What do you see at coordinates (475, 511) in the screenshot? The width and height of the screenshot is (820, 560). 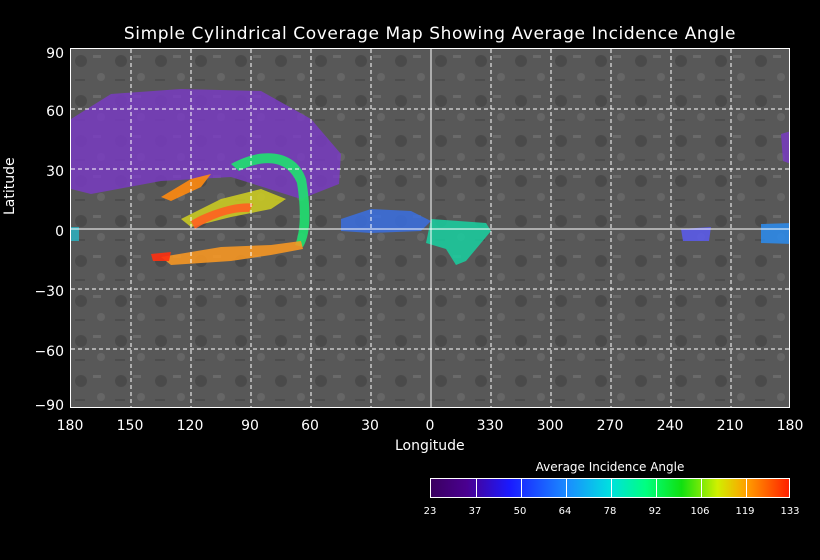 I see `colorbar-tick: 37` at bounding box center [475, 511].